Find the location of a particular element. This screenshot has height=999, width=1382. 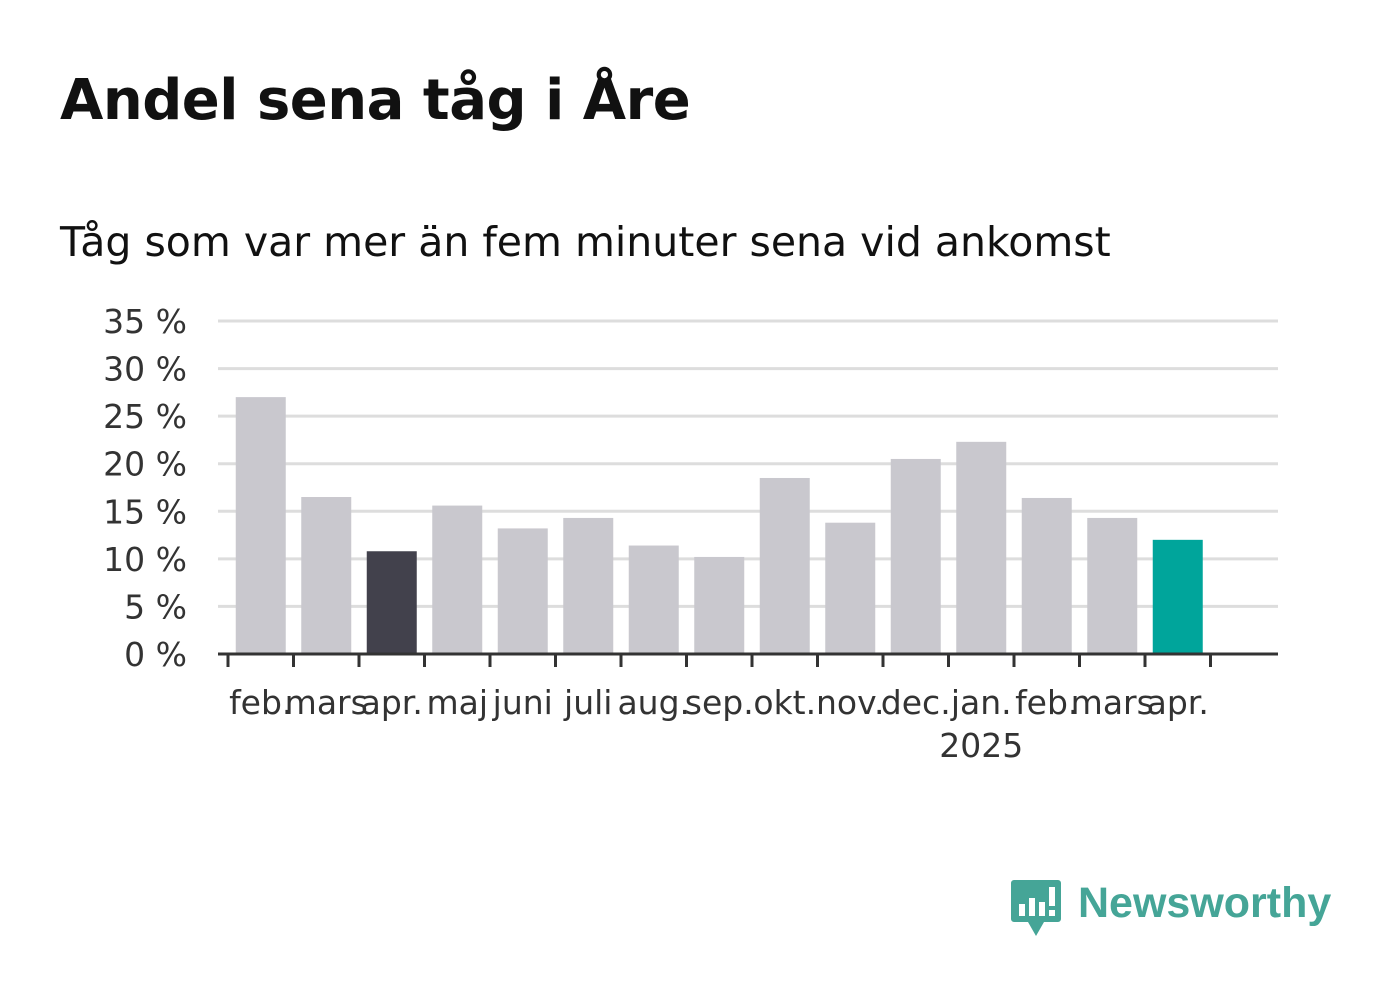

x-tick-label: juni is located at coordinates (522, 702).